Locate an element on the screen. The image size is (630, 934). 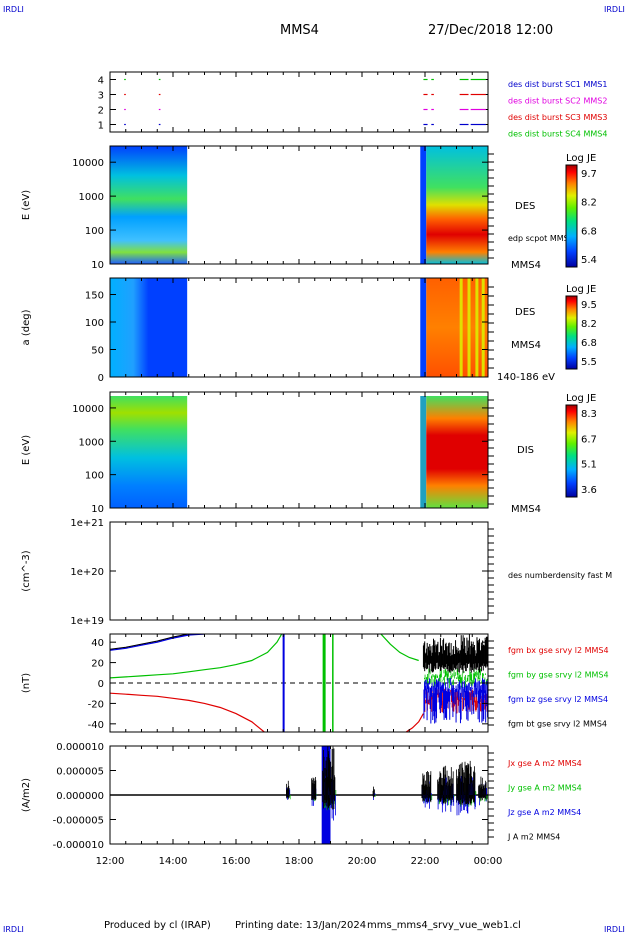
burst-legend-entry: des dist burst SC2 MMS2 is located at coordinates (557, 101).